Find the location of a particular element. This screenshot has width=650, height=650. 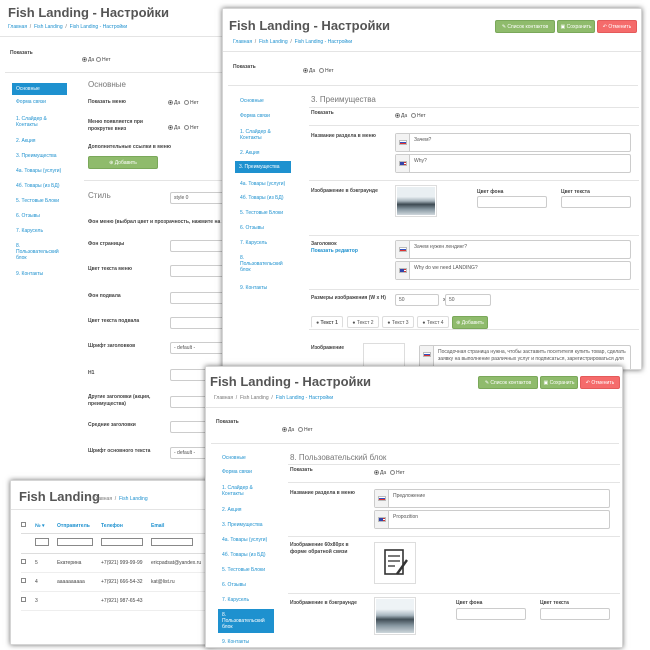

col-sender: Отправитель is located at coordinates (73, 525).